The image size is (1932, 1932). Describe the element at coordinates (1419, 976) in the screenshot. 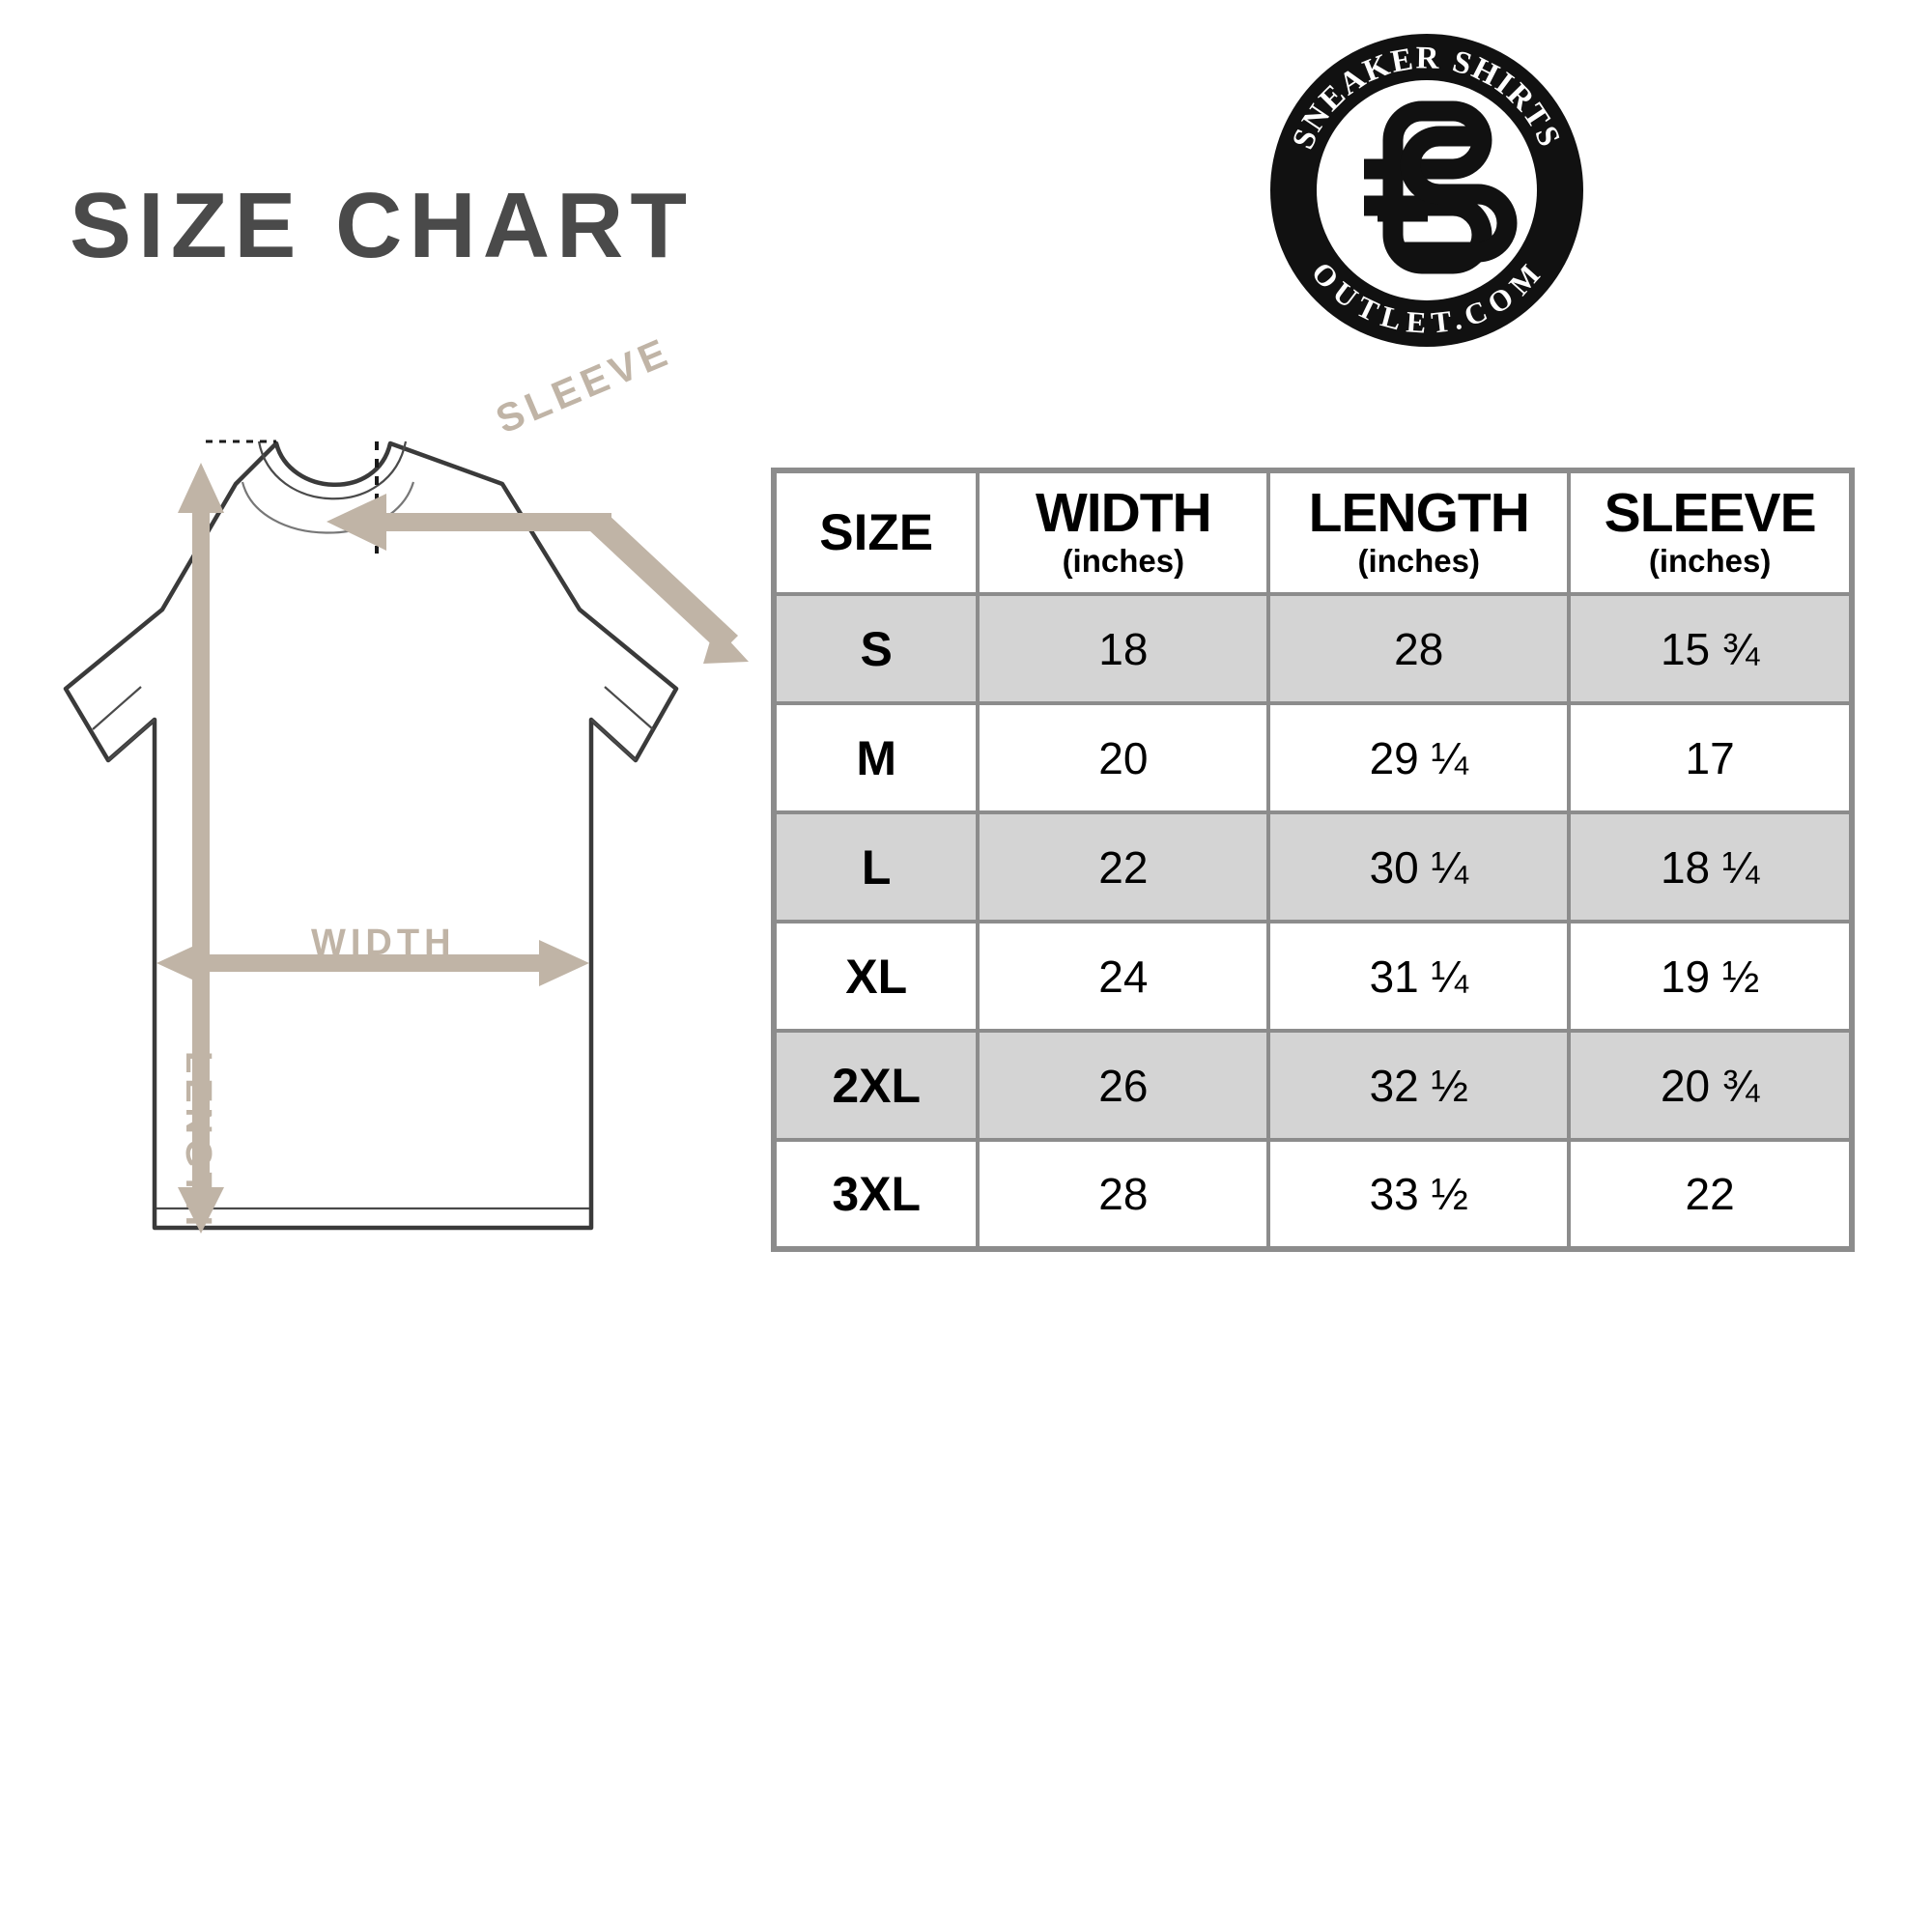

I see `cell-length: 31 ¼` at that location.